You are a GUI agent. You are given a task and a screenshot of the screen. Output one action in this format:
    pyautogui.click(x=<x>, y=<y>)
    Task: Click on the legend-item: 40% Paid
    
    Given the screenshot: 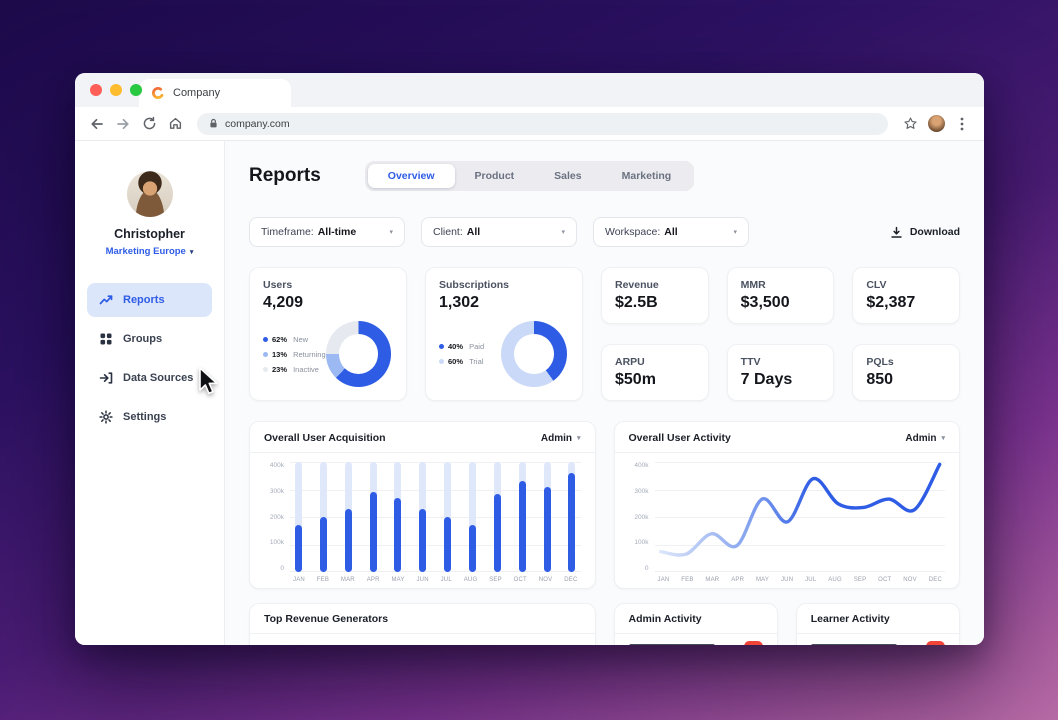 What is the action you would take?
    pyautogui.click(x=461, y=346)
    